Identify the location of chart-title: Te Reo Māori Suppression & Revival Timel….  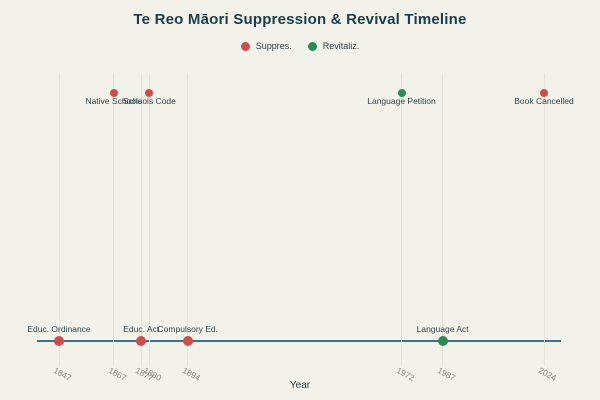
(300, 19).